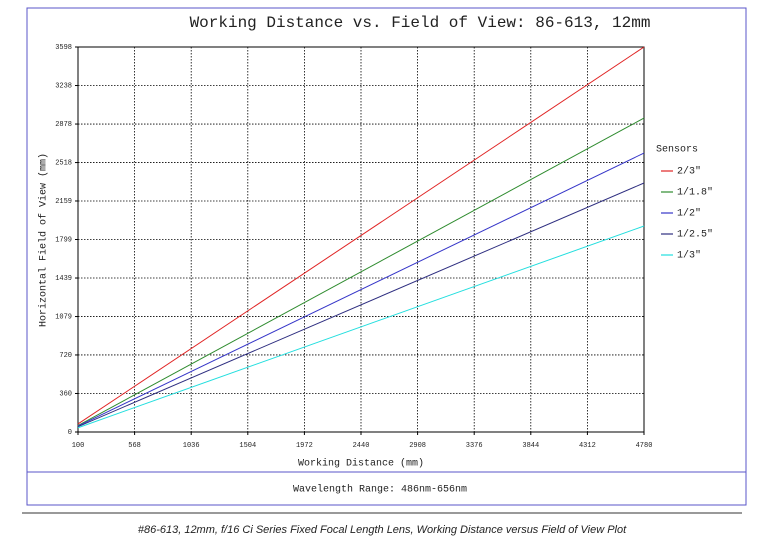 This screenshot has width=764, height=541. Describe the element at coordinates (587, 446) in the screenshot. I see `x-tick-label: 4312` at that location.